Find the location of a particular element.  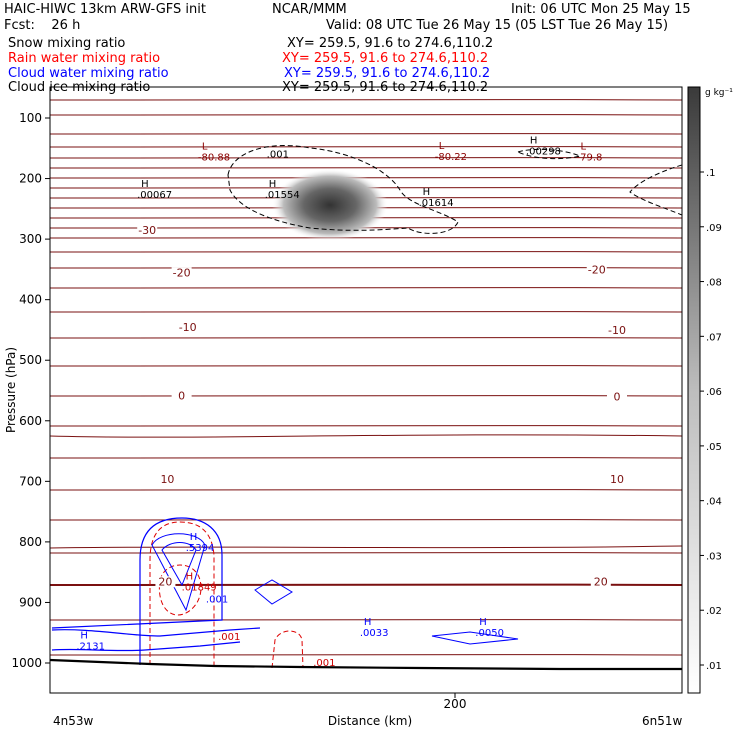

field-rain-xy: XY= 259.5, 91.6 to 274.6,110.2 is located at coordinates (385, 58).